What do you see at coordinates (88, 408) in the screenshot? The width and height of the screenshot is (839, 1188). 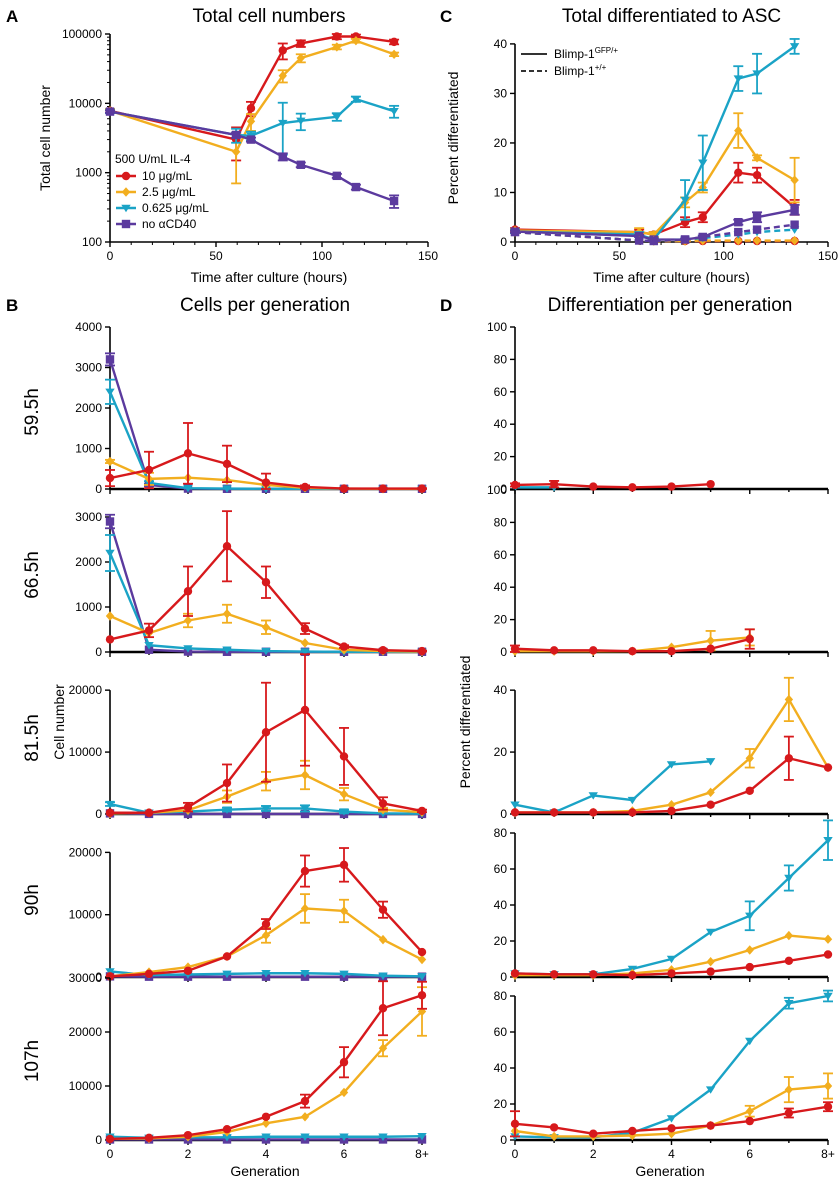 I see `y-tick-label: 2000` at bounding box center [88, 408].